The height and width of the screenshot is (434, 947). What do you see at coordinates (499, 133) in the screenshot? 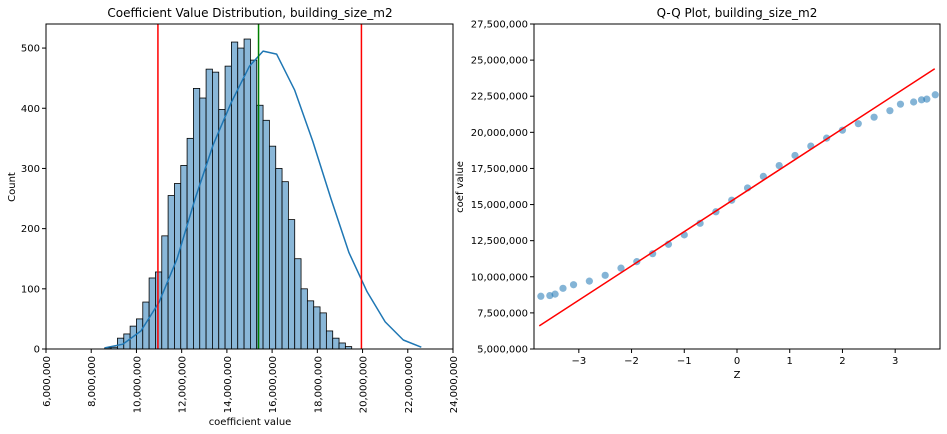
I see `y-tick-label: 20,000,000` at bounding box center [499, 133].